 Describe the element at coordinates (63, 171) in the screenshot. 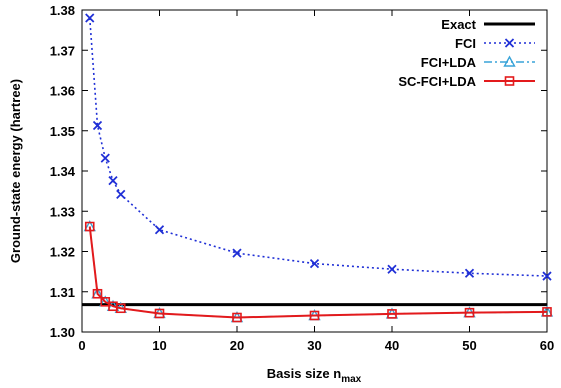

I see `y-tick-label: 1.34` at that location.